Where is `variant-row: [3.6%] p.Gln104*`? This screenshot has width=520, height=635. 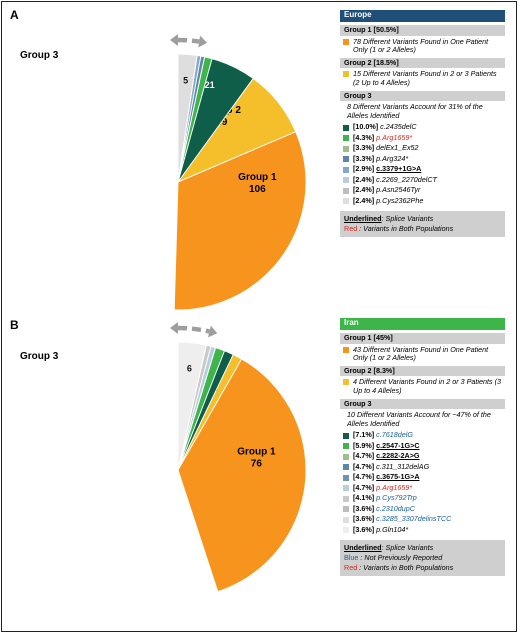
variant-row: [3.6%] p.Gln104* is located at coordinates (422, 530).